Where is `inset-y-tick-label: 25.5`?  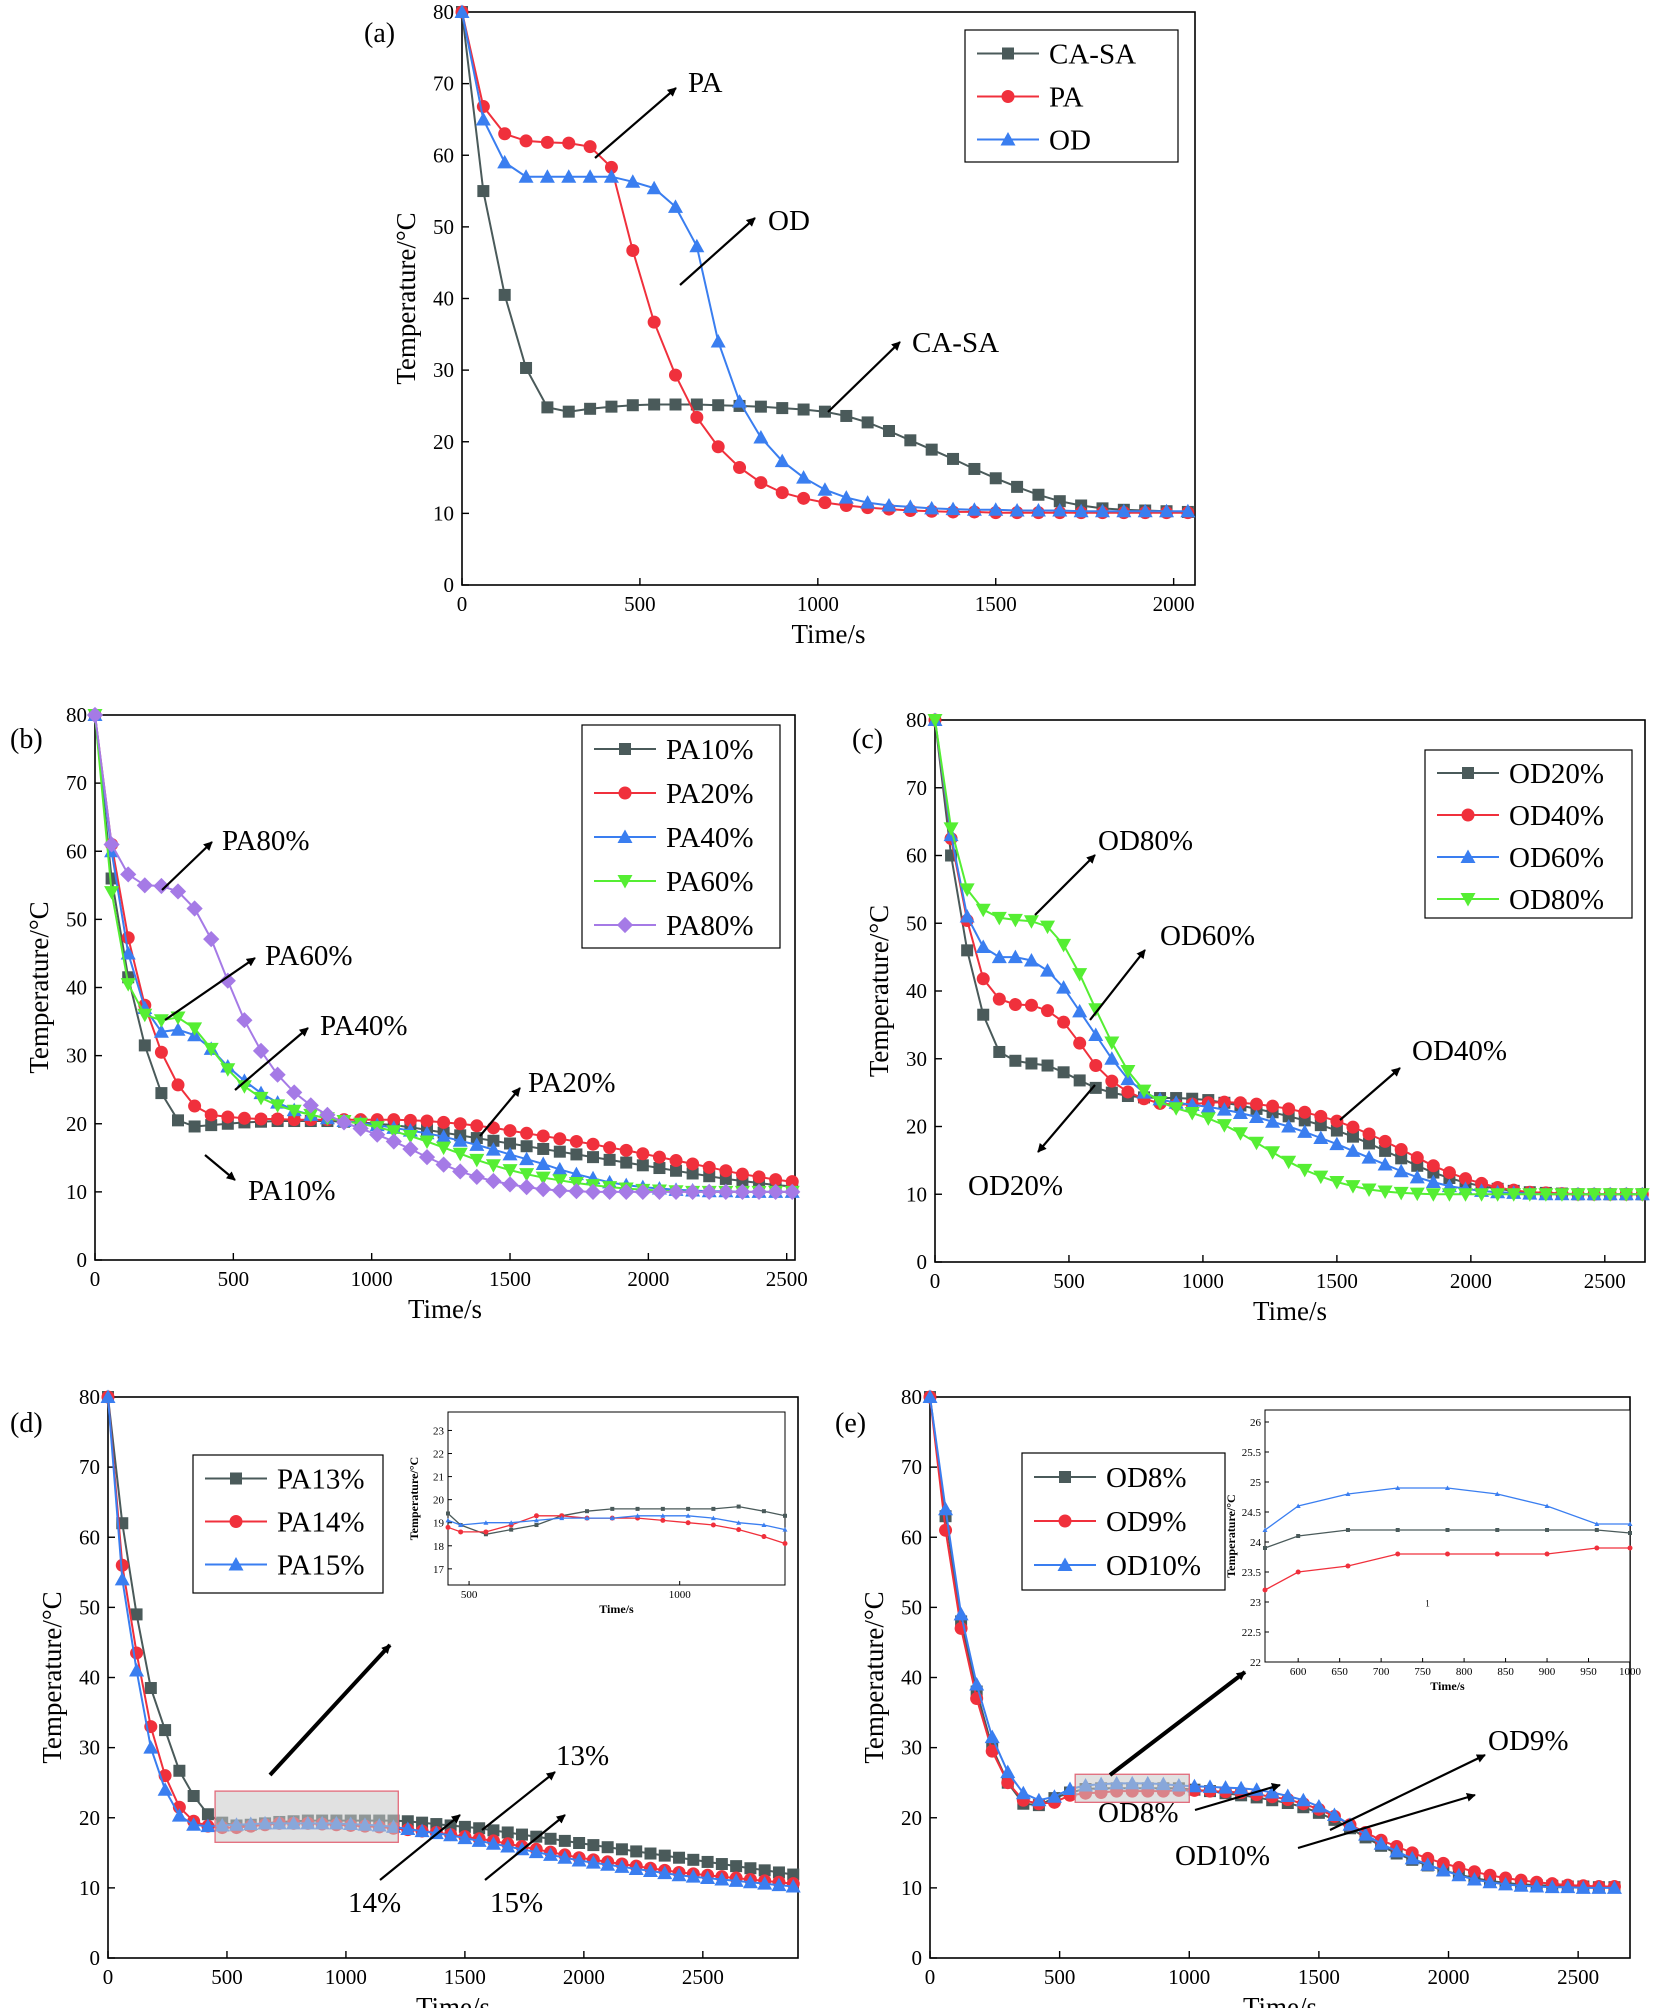
inset-y-tick-label: 25.5 is located at coordinates (1252, 1453).